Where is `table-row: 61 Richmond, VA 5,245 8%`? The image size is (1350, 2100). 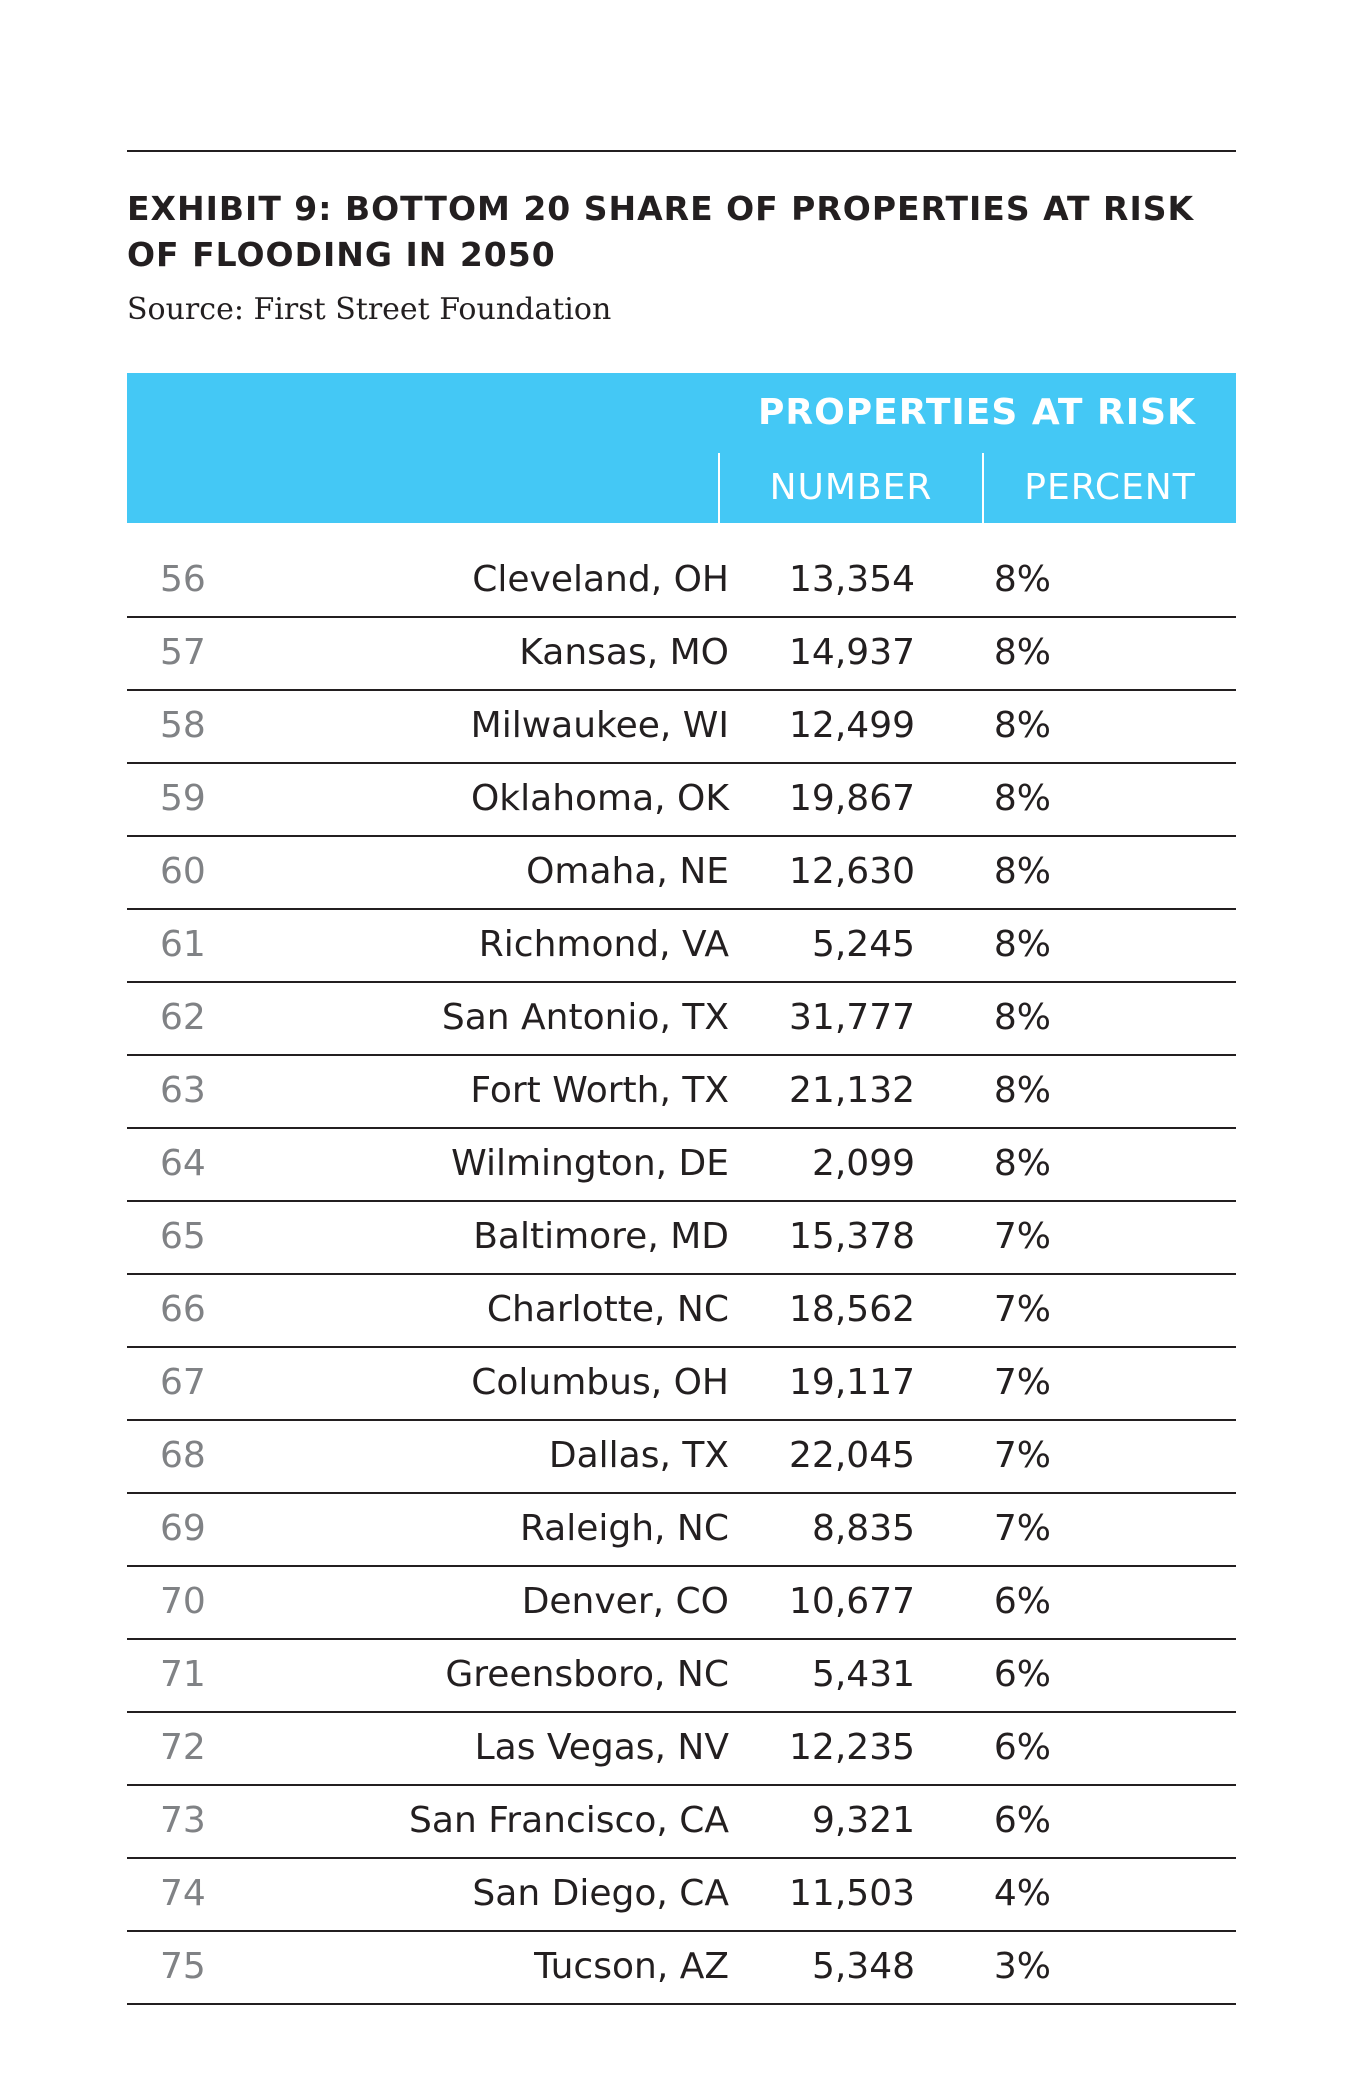
table-row: 61 Richmond, VA 5,245 8% is located at coordinates (681, 946).